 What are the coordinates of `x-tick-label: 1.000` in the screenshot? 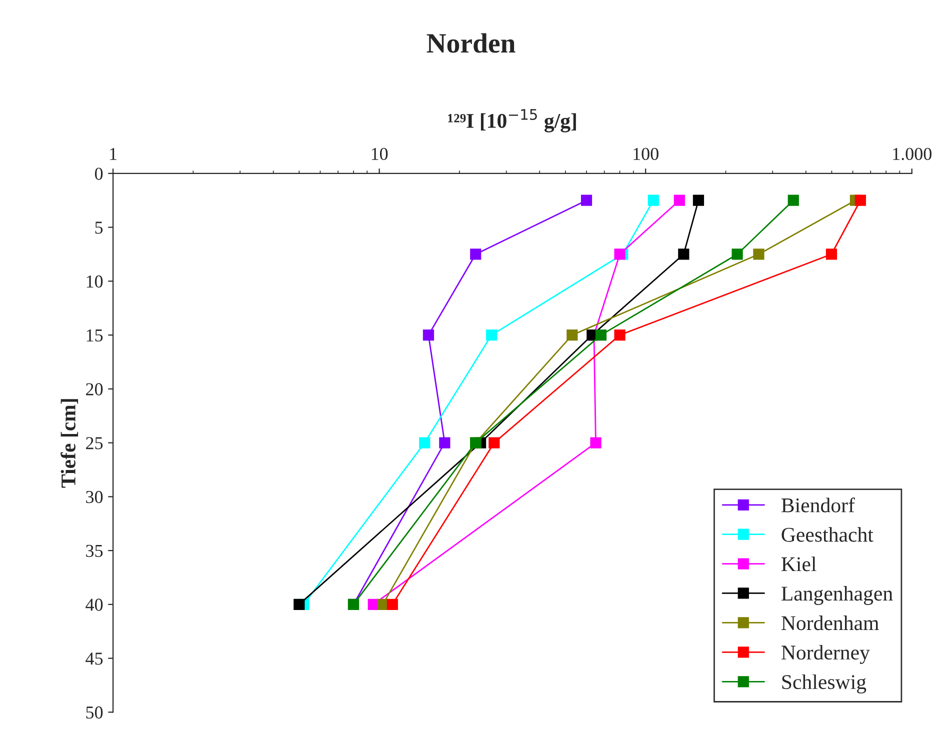 It's located at (912, 154).